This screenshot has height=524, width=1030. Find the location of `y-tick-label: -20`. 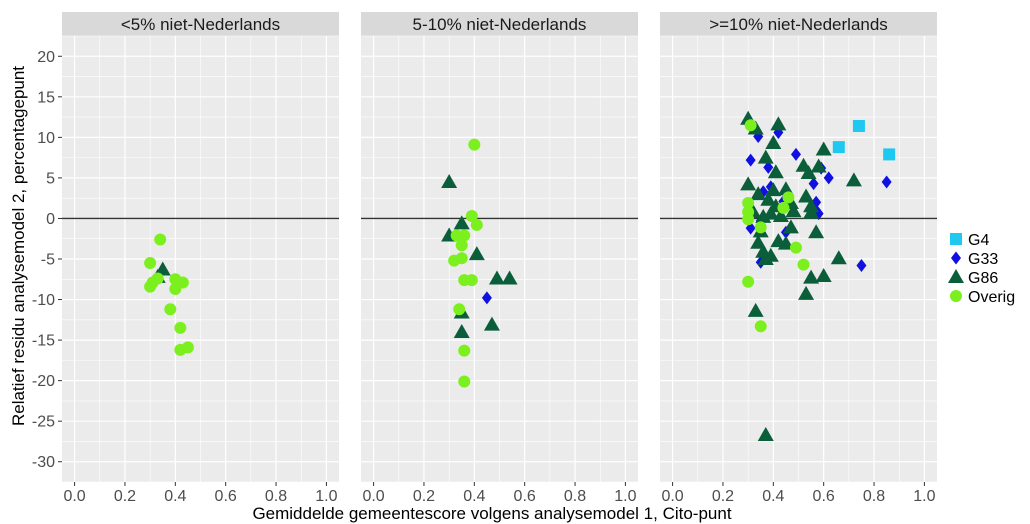

y-tick-label: -20 is located at coordinates (43, 381).